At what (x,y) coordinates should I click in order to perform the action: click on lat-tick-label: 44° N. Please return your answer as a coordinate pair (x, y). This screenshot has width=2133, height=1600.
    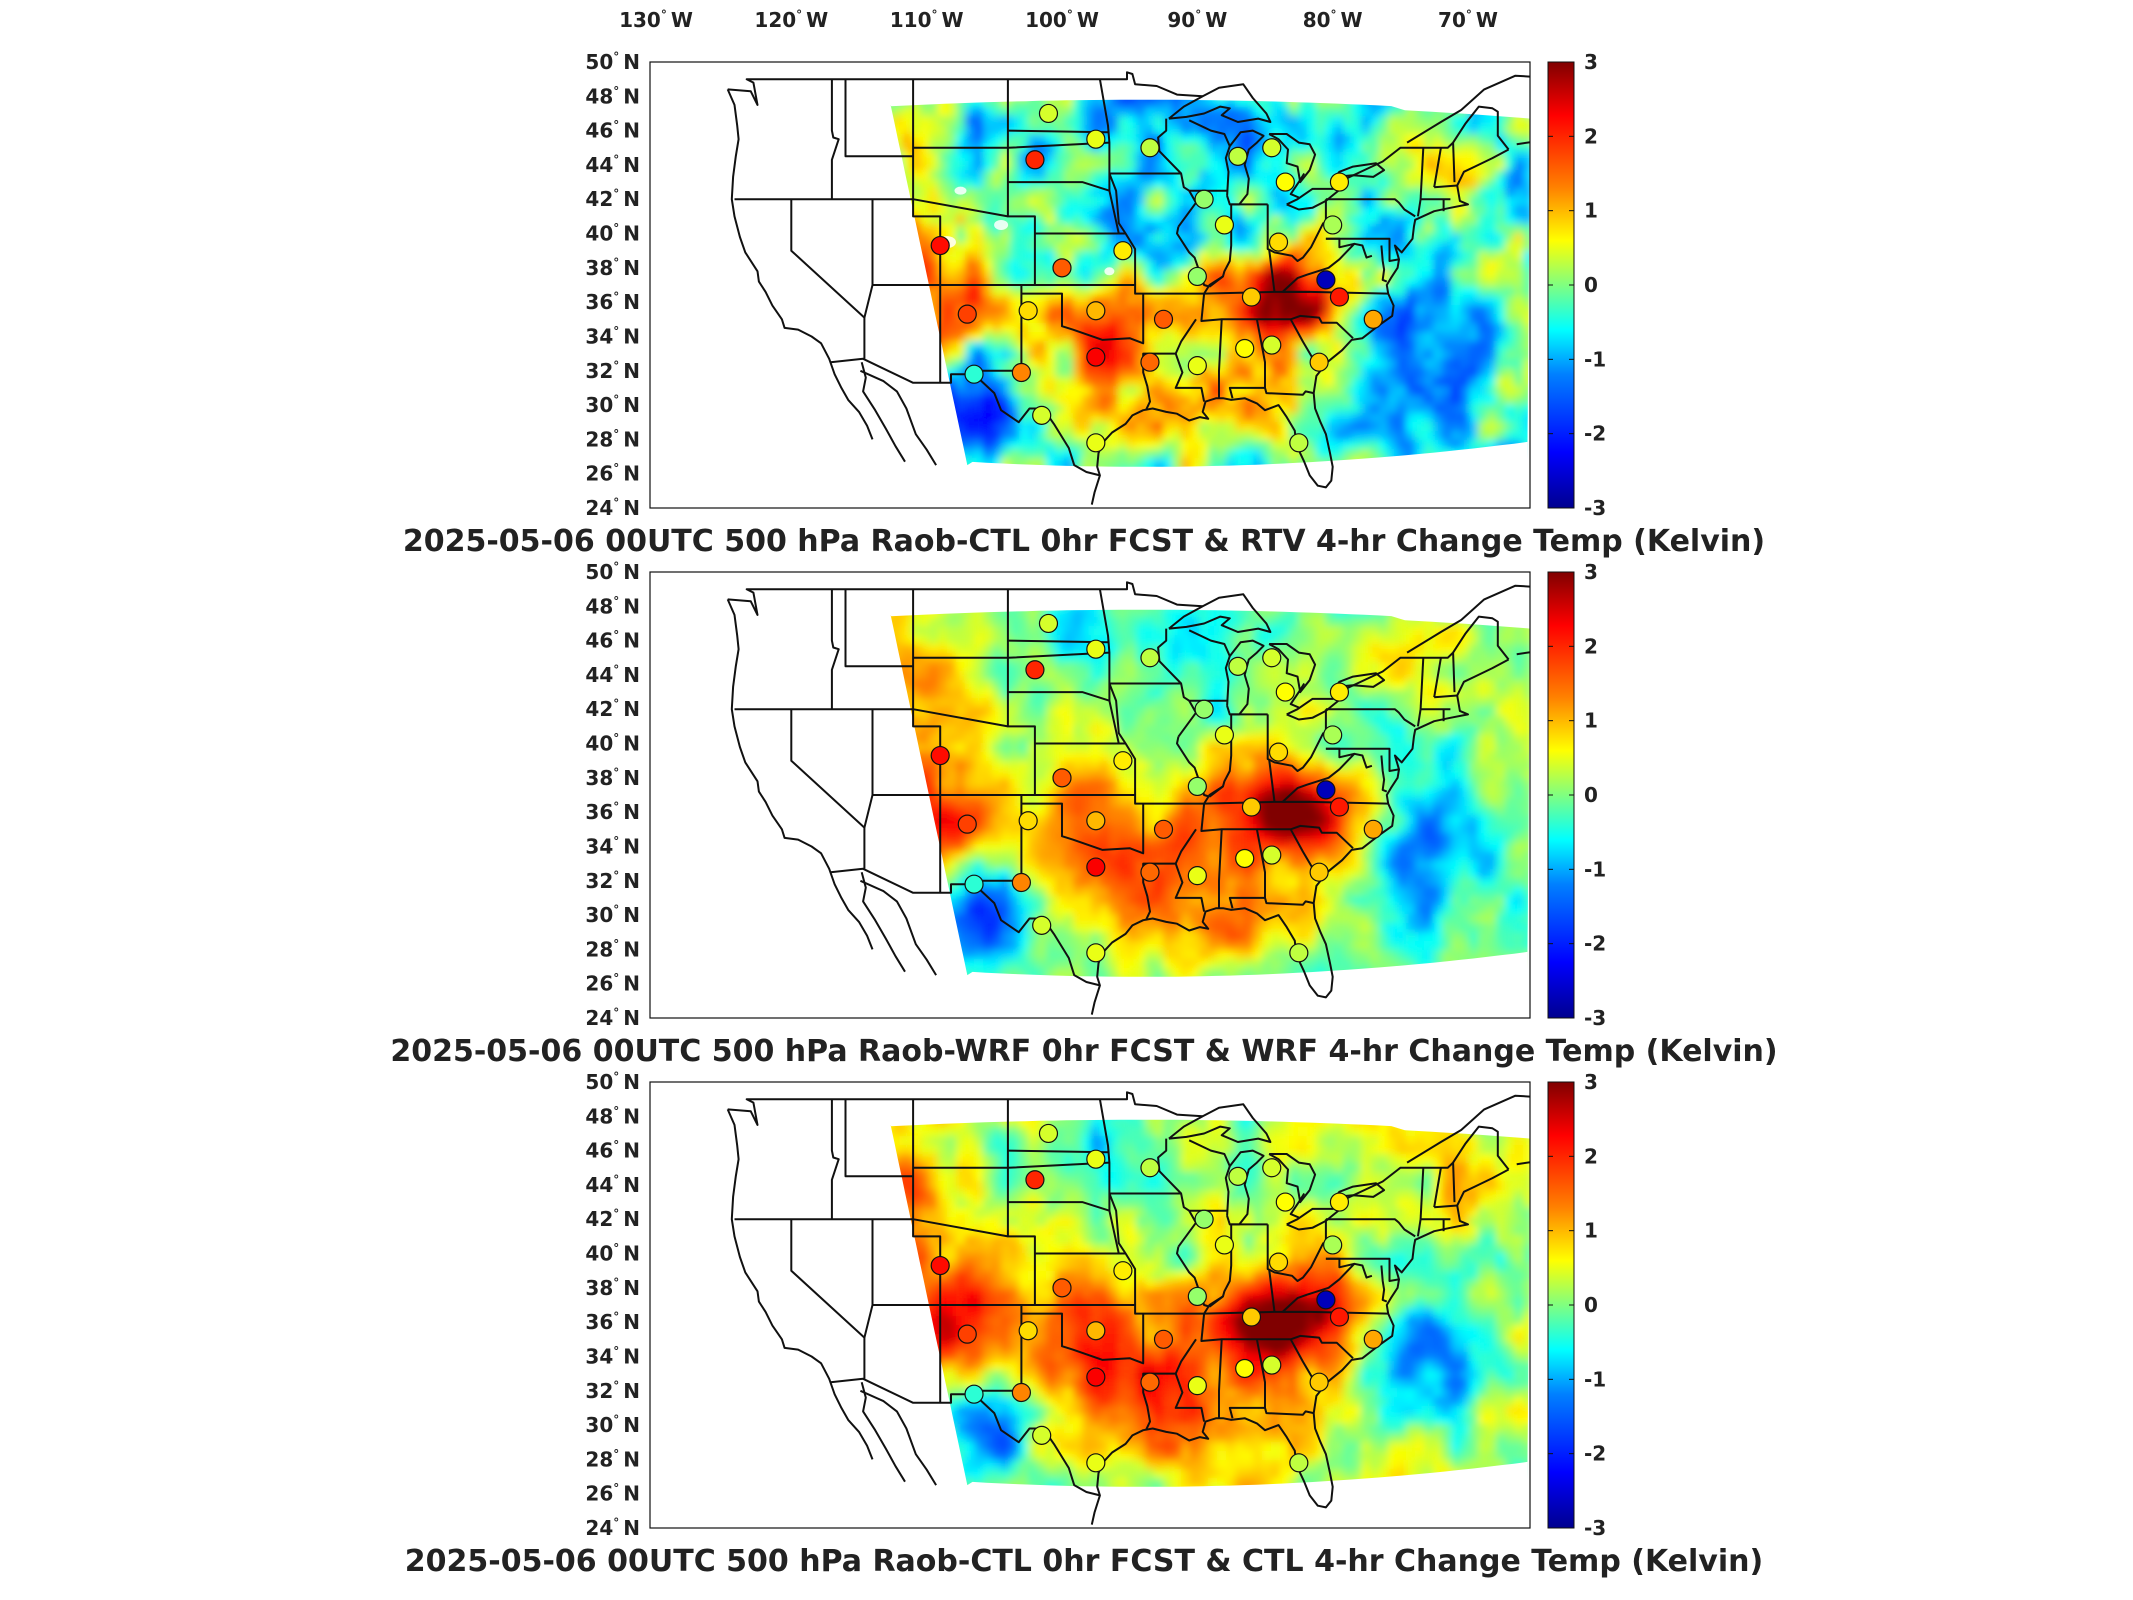
    Looking at the image, I should click on (612, 675).